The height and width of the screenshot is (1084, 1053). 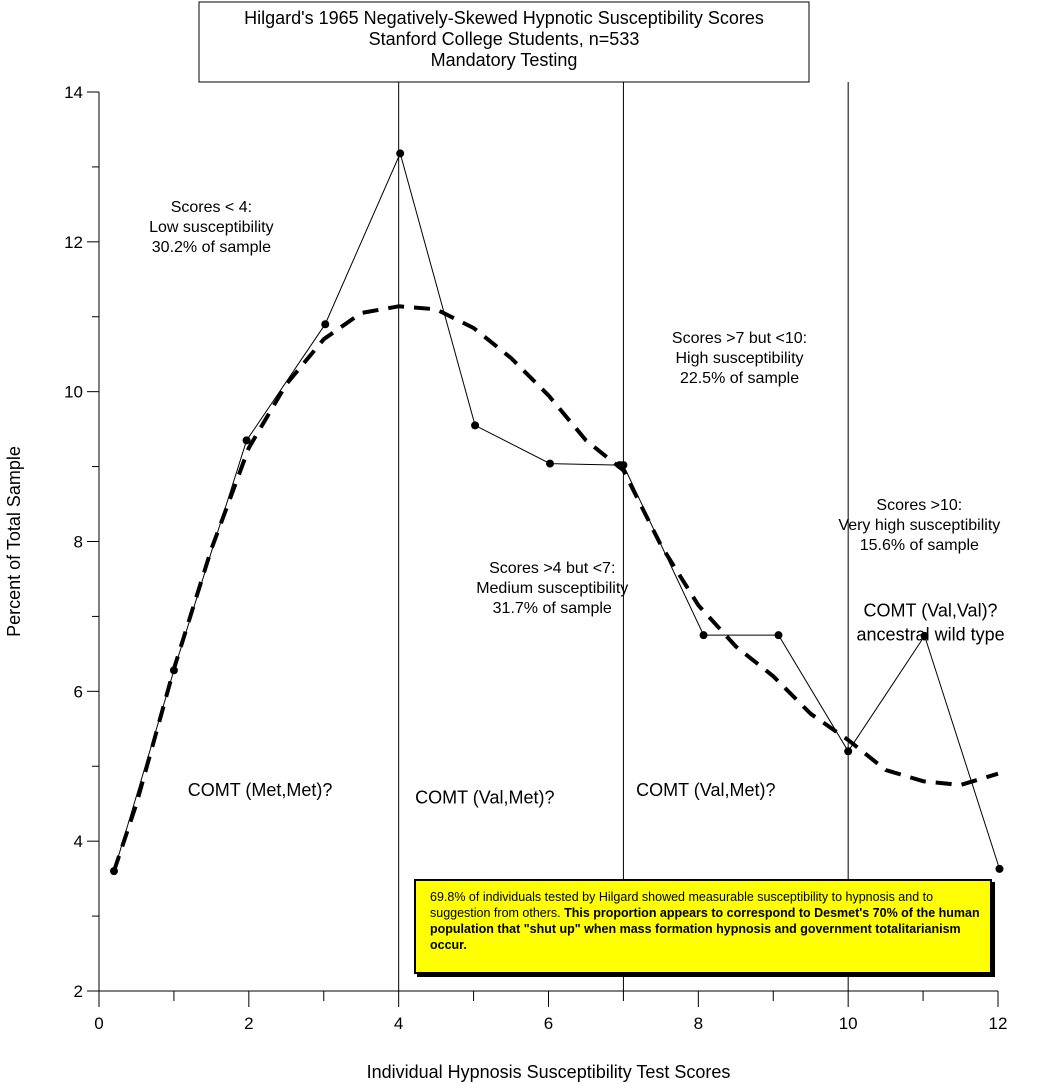 What do you see at coordinates (73, 392) in the screenshot?
I see `y-tick-label: 10` at bounding box center [73, 392].